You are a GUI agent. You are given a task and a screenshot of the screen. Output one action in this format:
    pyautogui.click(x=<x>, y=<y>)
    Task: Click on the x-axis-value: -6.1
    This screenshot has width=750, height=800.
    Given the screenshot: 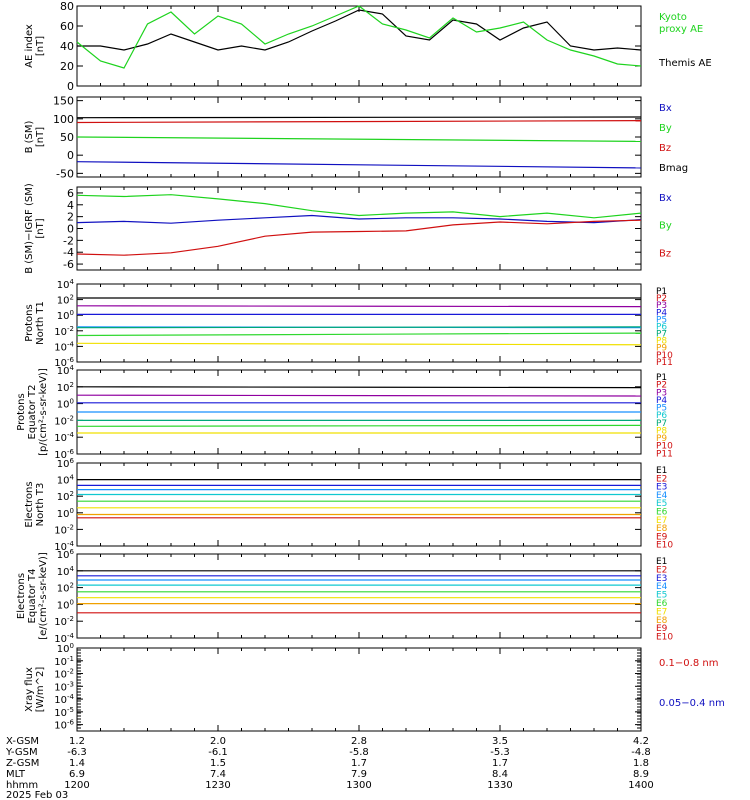 What is the action you would take?
    pyautogui.click(x=218, y=752)
    